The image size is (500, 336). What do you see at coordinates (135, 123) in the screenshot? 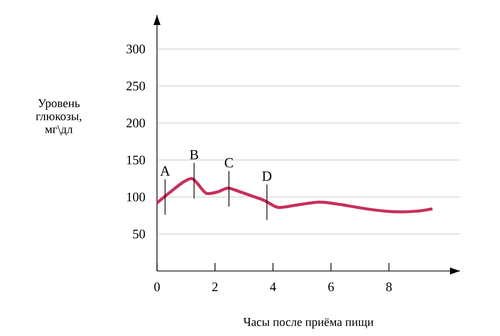
I see `y-tick-label: 200` at bounding box center [135, 123].